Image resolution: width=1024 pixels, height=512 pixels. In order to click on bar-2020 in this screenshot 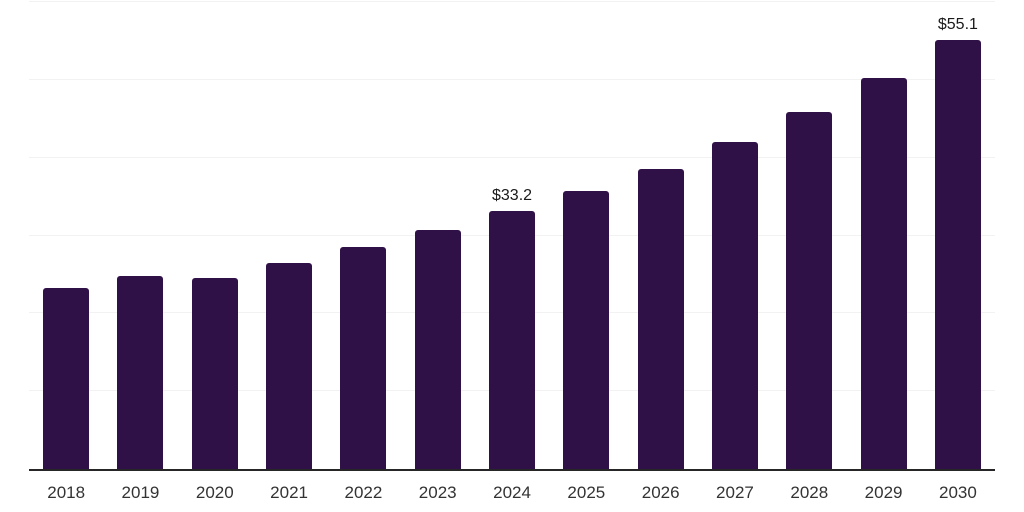, I will do `click(214, 373)`.